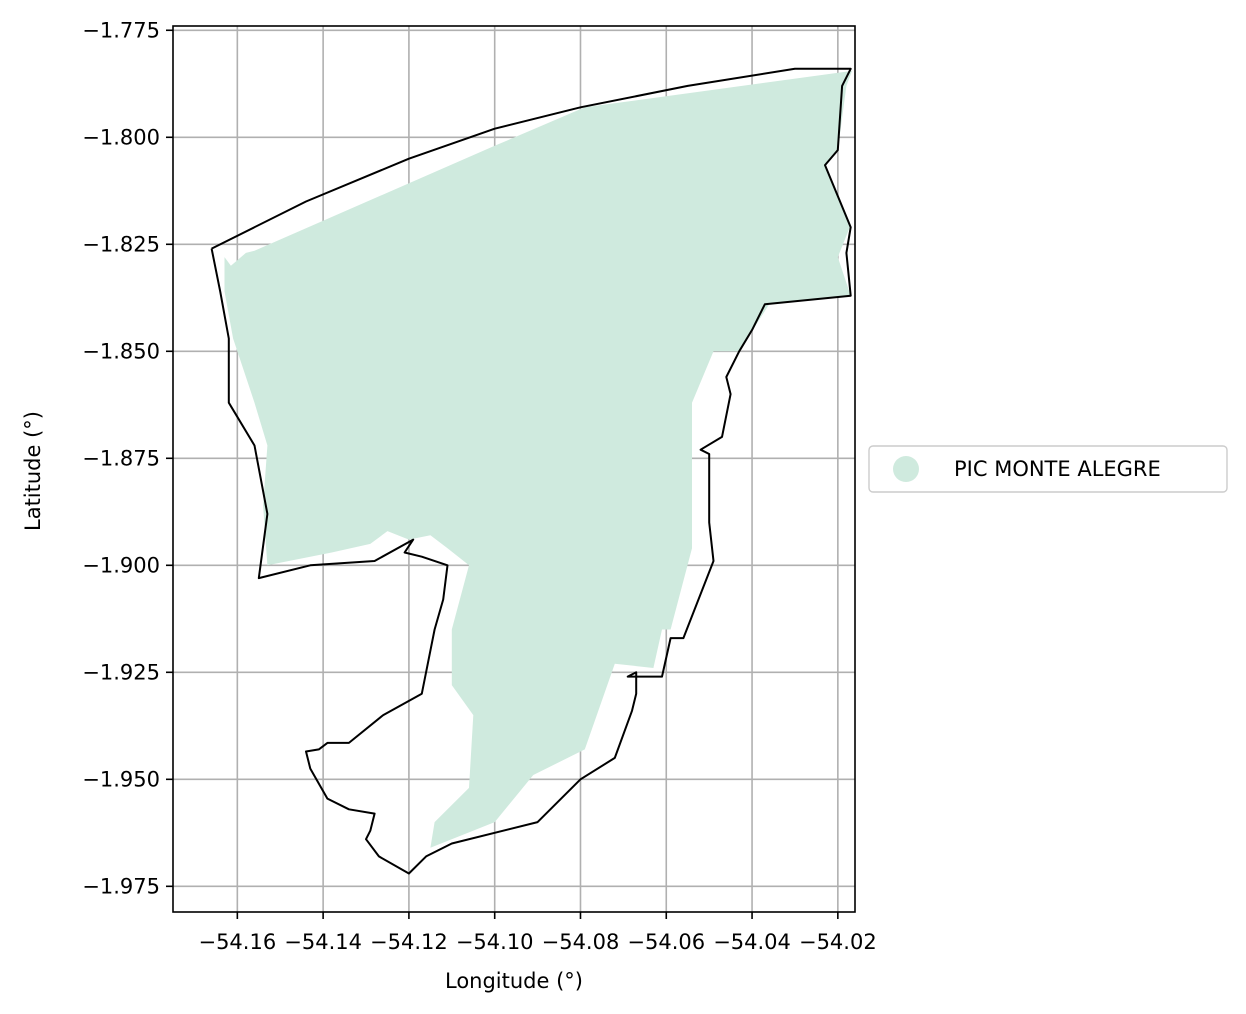  What do you see at coordinates (838, 942) in the screenshot?
I see `x-tick-label-7: −54.02` at bounding box center [838, 942].